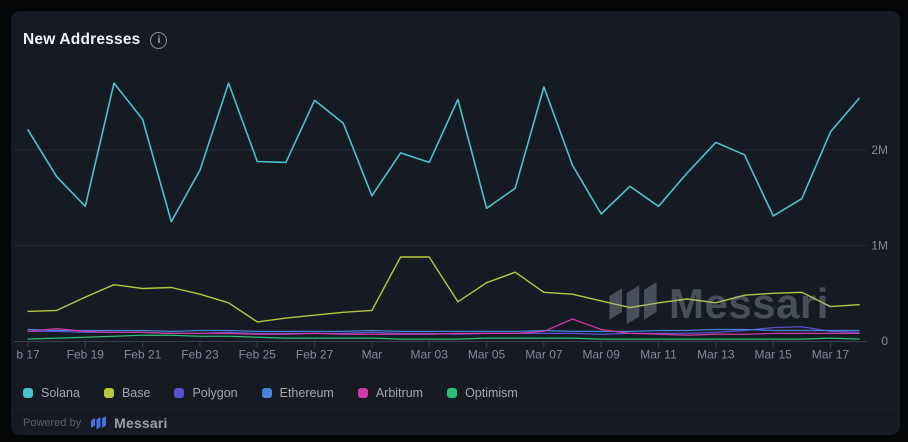 The height and width of the screenshot is (442, 908). I want to click on legend-item-ethereum: Ethereum, so click(297, 393).